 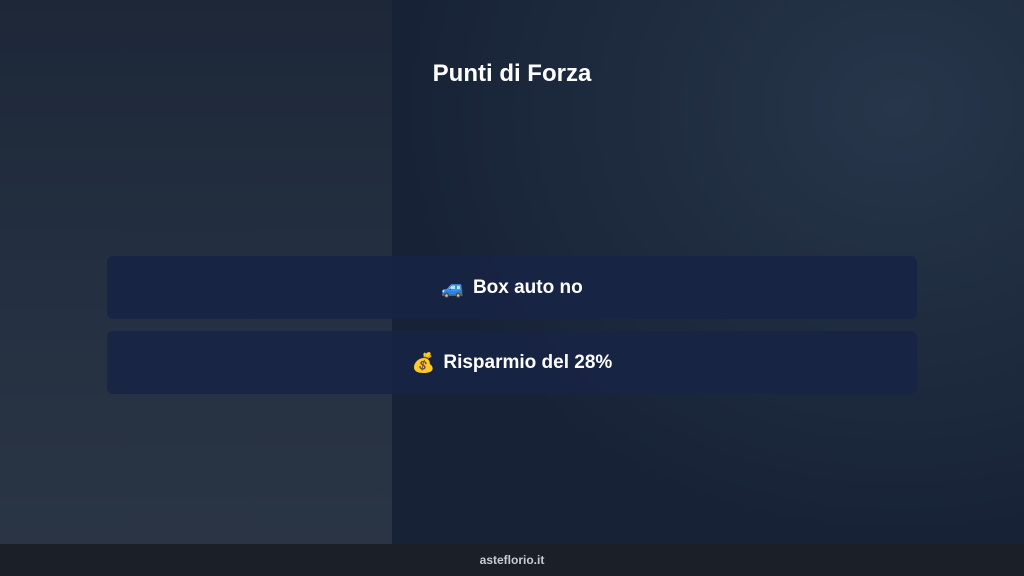 I want to click on feature-card-parking: 🚙 Box auto no, so click(x=512, y=287).